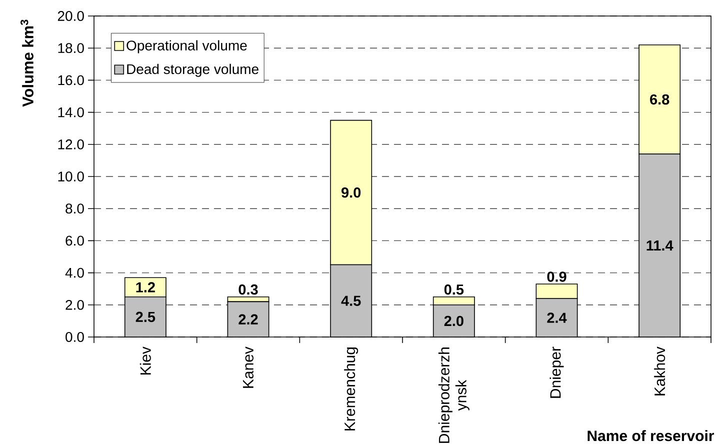  Describe the element at coordinates (454, 321) in the screenshot. I see `data-label: 2.0` at that location.